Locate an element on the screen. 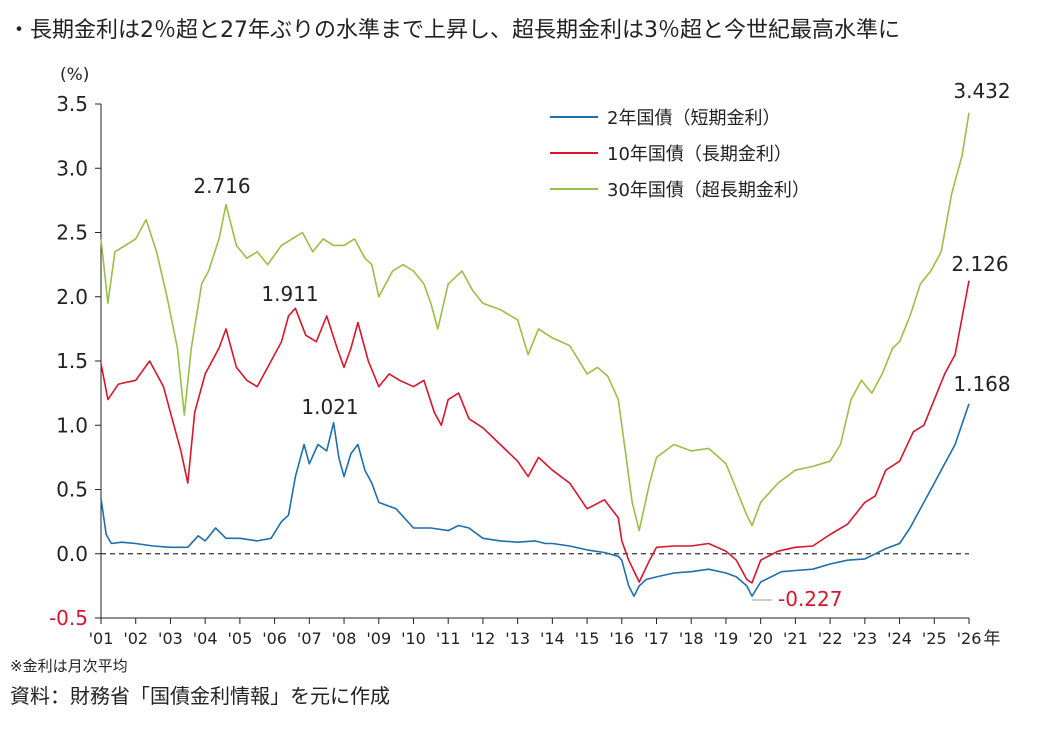 This screenshot has height=731, width=1040. legend-label-thirty_year: 30年国債（超長期金利） is located at coordinates (708, 190).